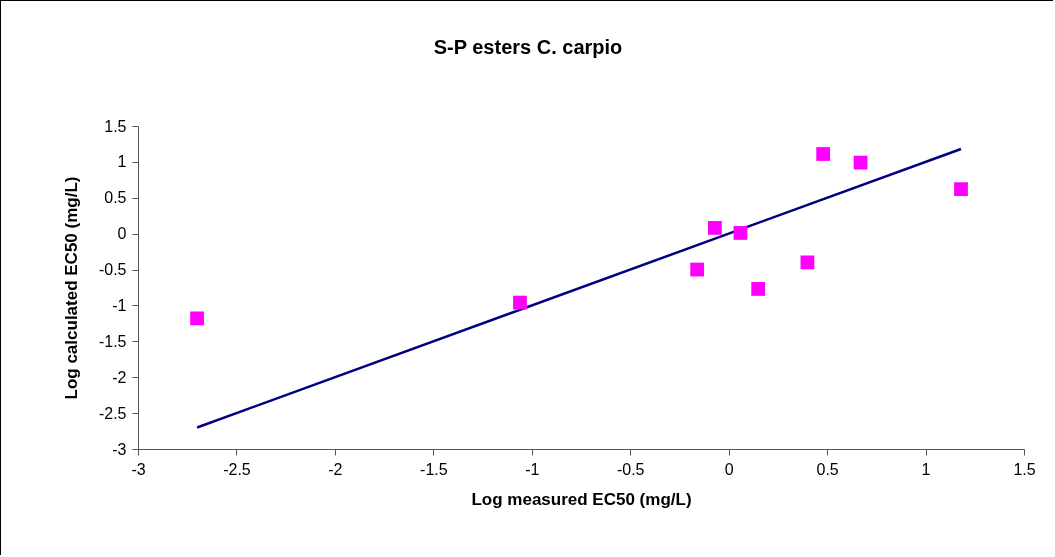  Describe the element at coordinates (528, 47) in the screenshot. I see `chart-title: S-P esters C. carpio` at that location.